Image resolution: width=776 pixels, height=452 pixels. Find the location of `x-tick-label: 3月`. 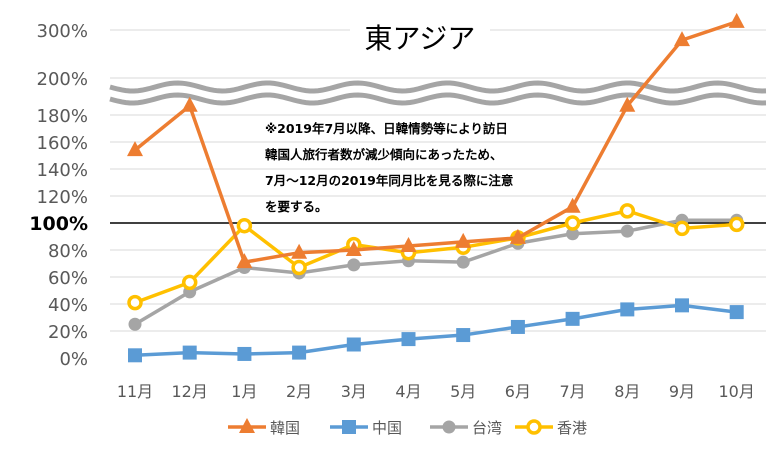

x-tick-label: 3月 is located at coordinates (354, 391).